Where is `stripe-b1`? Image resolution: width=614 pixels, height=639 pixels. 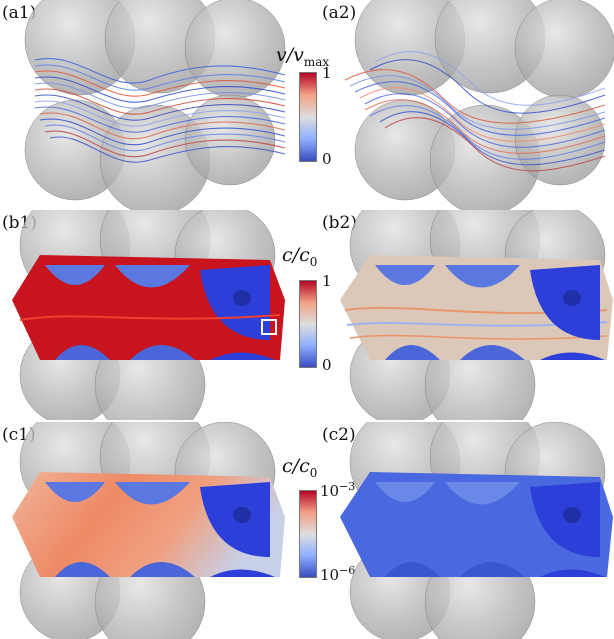 stripe-b1 is located at coordinates (150, 317).